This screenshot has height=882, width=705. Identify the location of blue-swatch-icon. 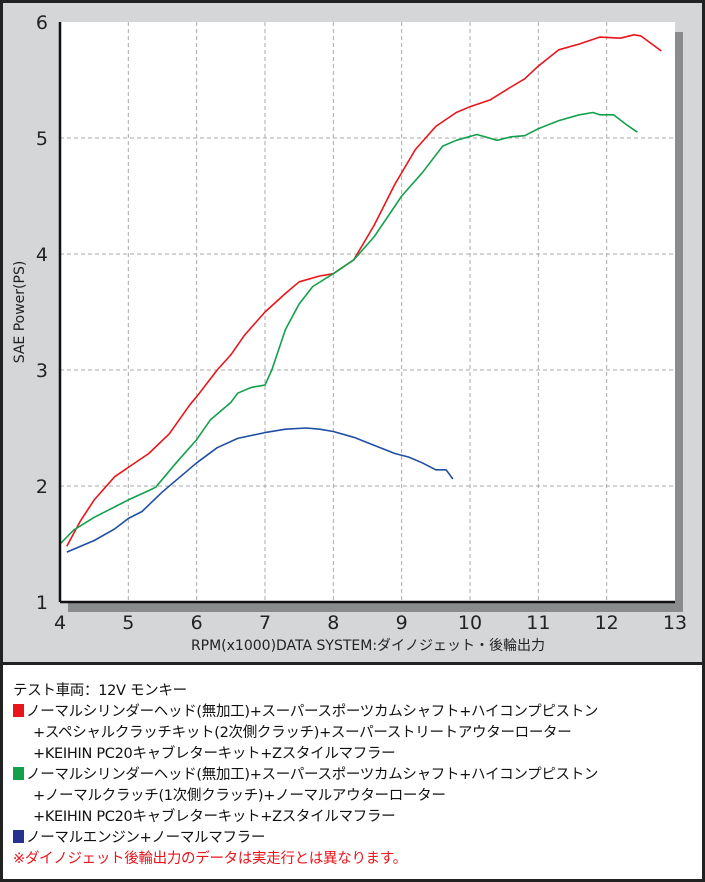
(18, 836).